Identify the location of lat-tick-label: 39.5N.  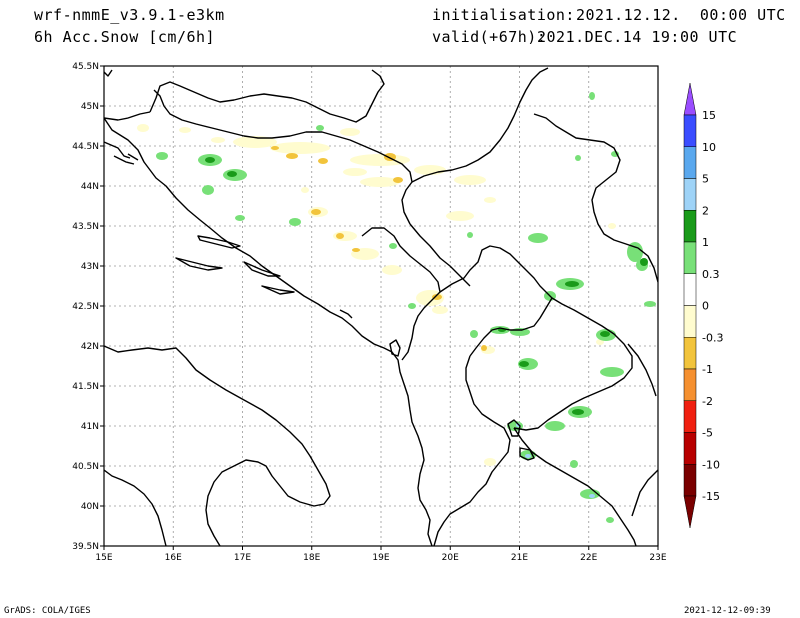
(85, 547).